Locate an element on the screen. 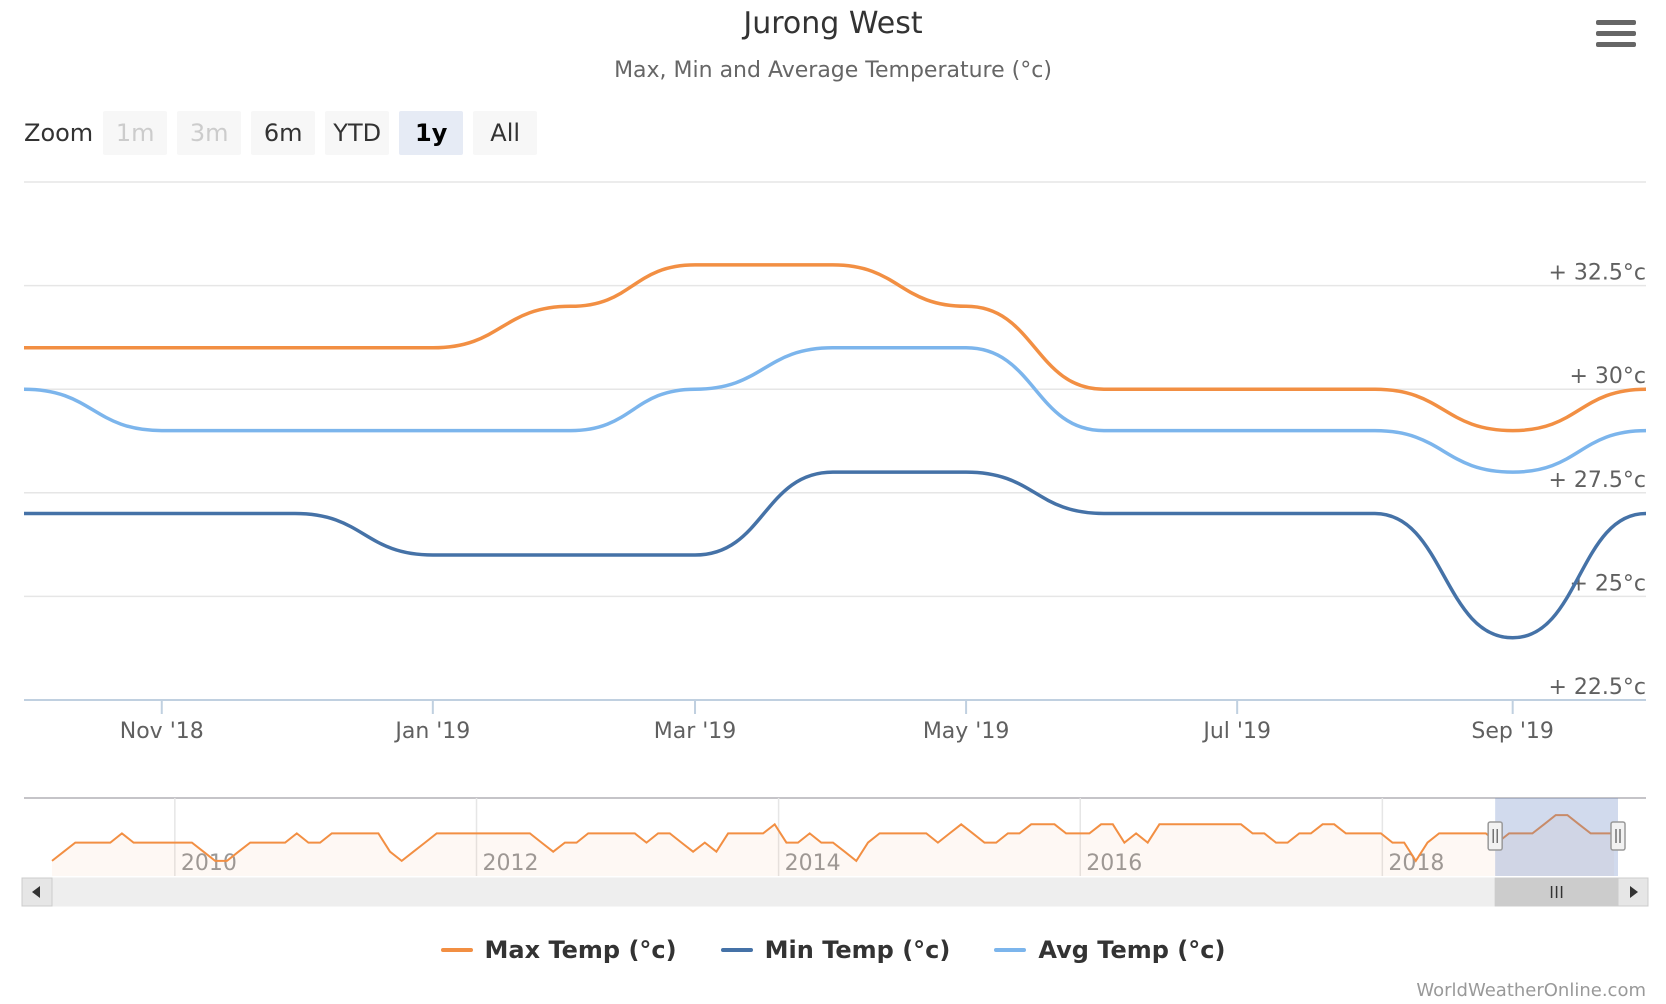  y-tick-label: + 32.5°c is located at coordinates (1597, 273).